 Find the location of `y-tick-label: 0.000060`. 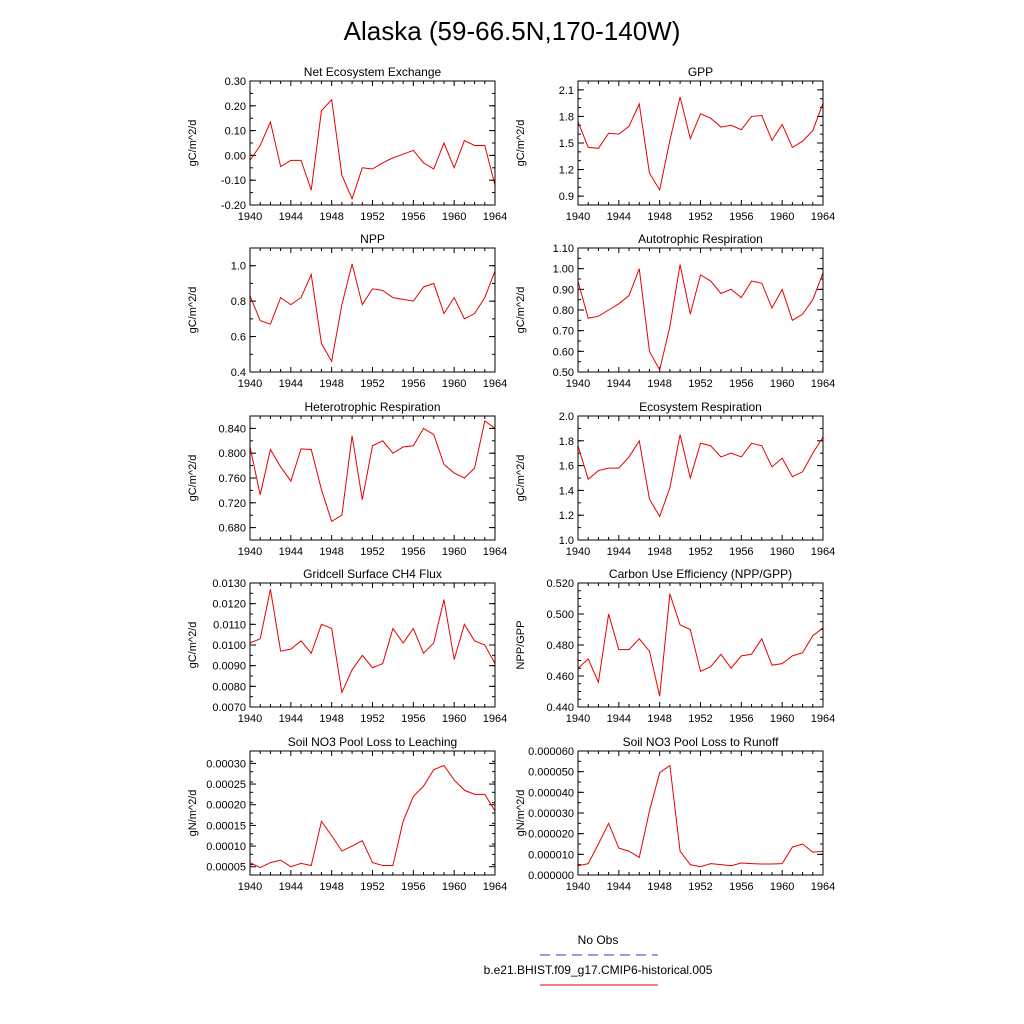

y-tick-label: 0.000060 is located at coordinates (551, 752).